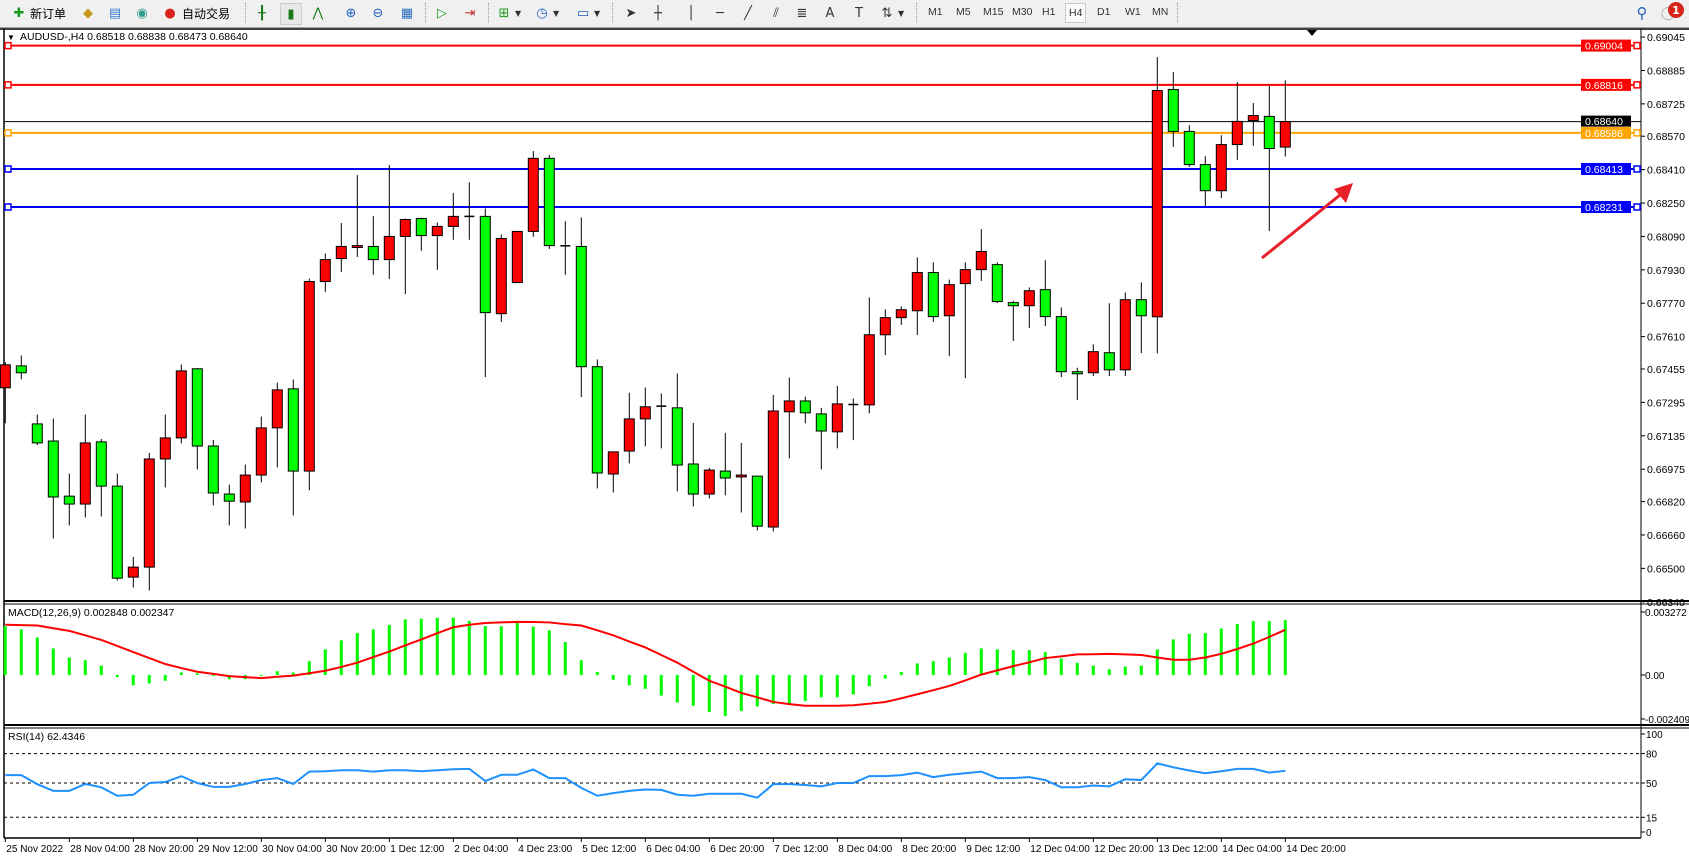 This screenshot has width=1689, height=861. I want to click on auto-trading-icon: ●, so click(170, 13).